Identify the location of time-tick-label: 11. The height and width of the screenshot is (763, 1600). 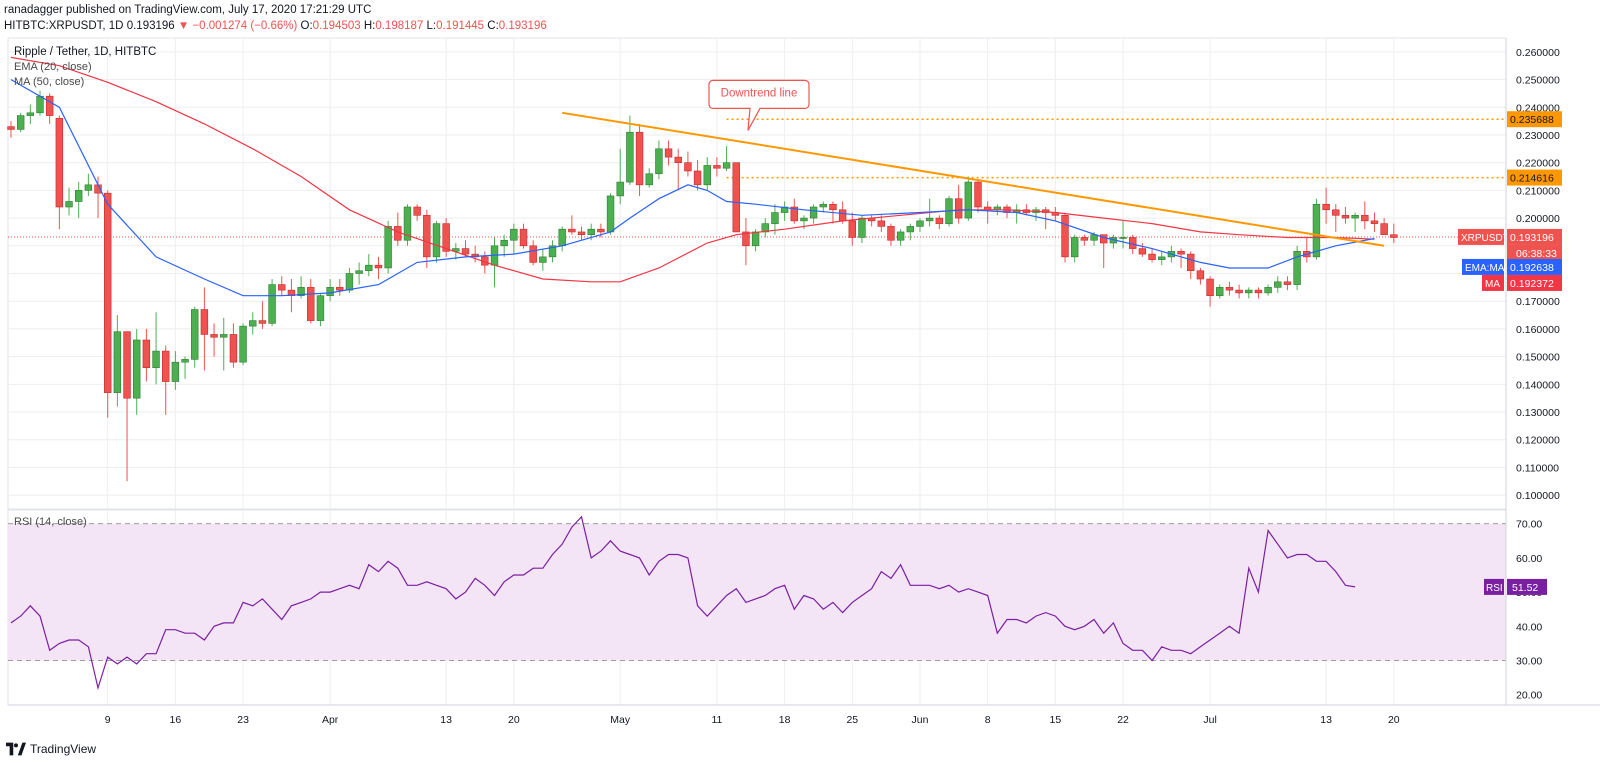
(716, 720).